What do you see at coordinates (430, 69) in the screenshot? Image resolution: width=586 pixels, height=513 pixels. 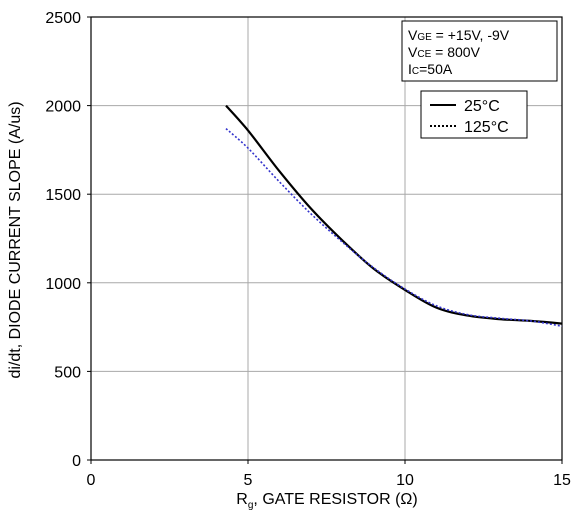 I see `condition-ic: IC=50A` at bounding box center [430, 69].